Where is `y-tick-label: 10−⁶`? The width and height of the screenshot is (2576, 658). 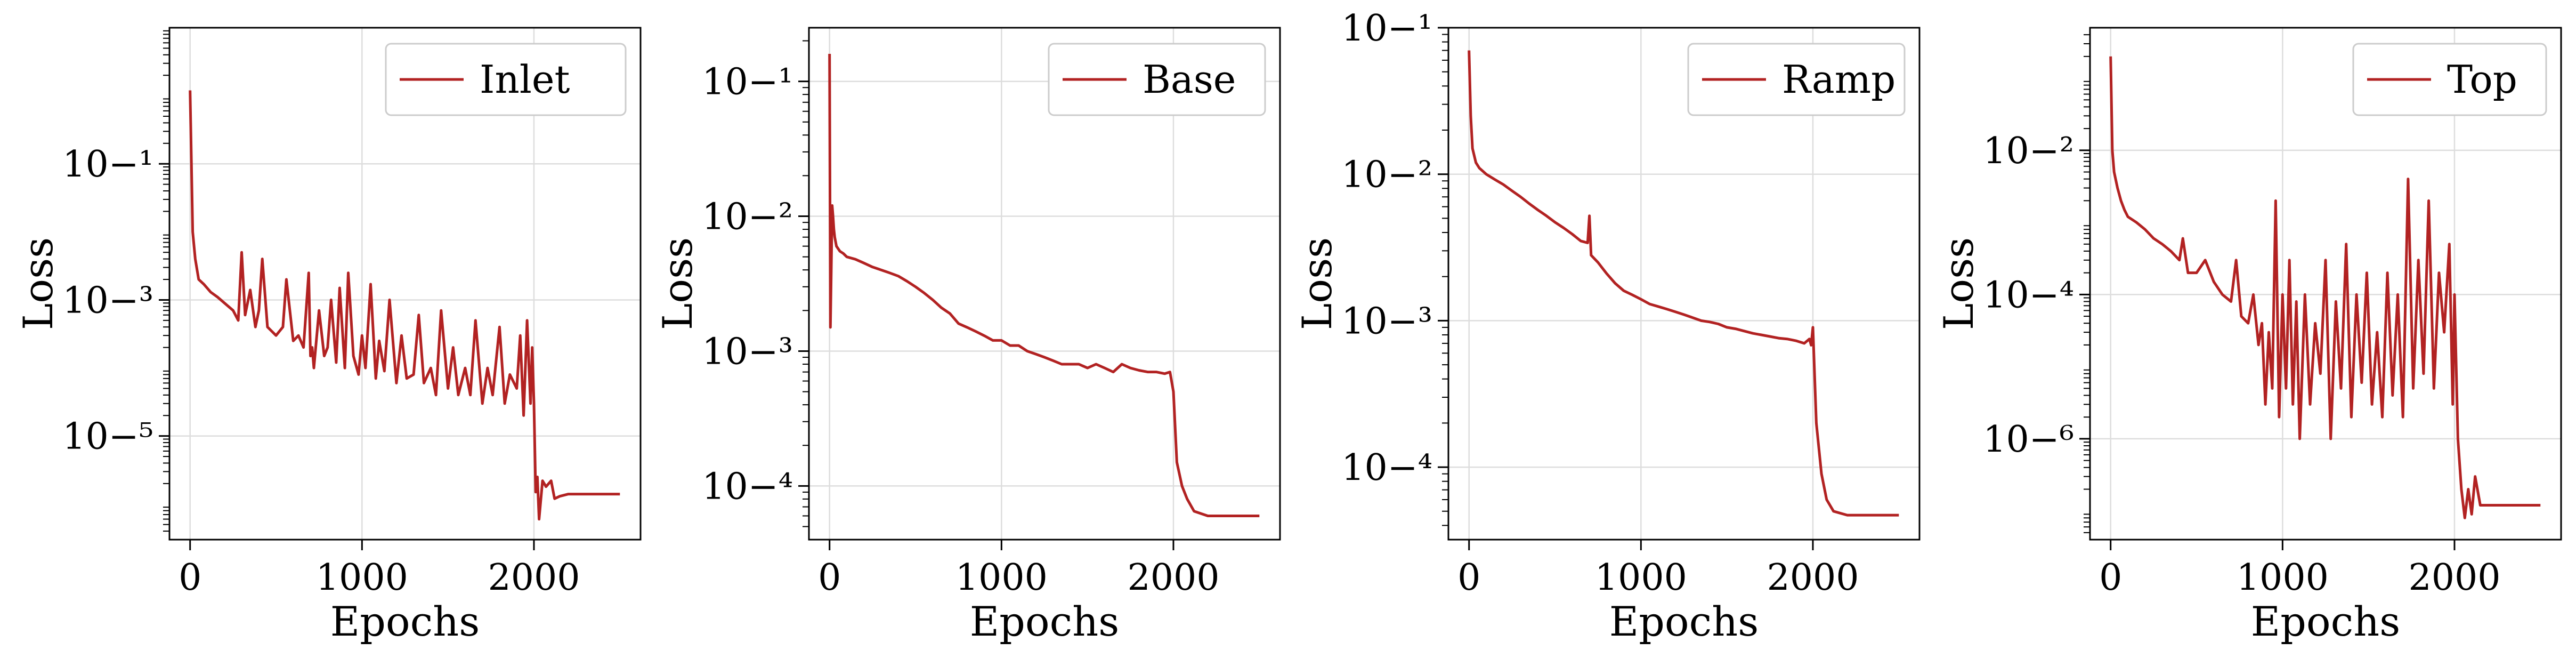
y-tick-label: 10−⁶ is located at coordinates (2028, 440).